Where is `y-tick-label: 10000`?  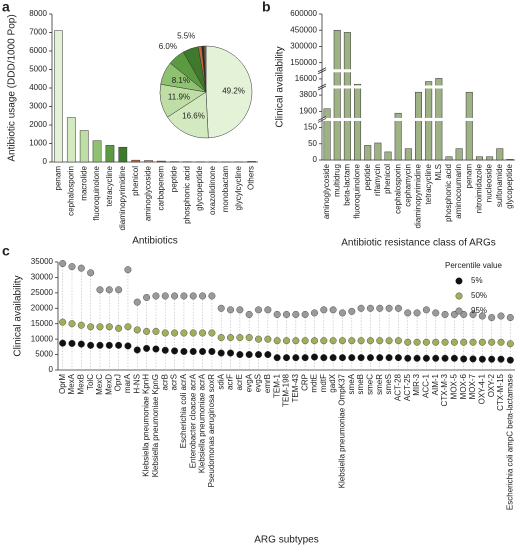
y-tick-label: 10000 is located at coordinates (42, 338).